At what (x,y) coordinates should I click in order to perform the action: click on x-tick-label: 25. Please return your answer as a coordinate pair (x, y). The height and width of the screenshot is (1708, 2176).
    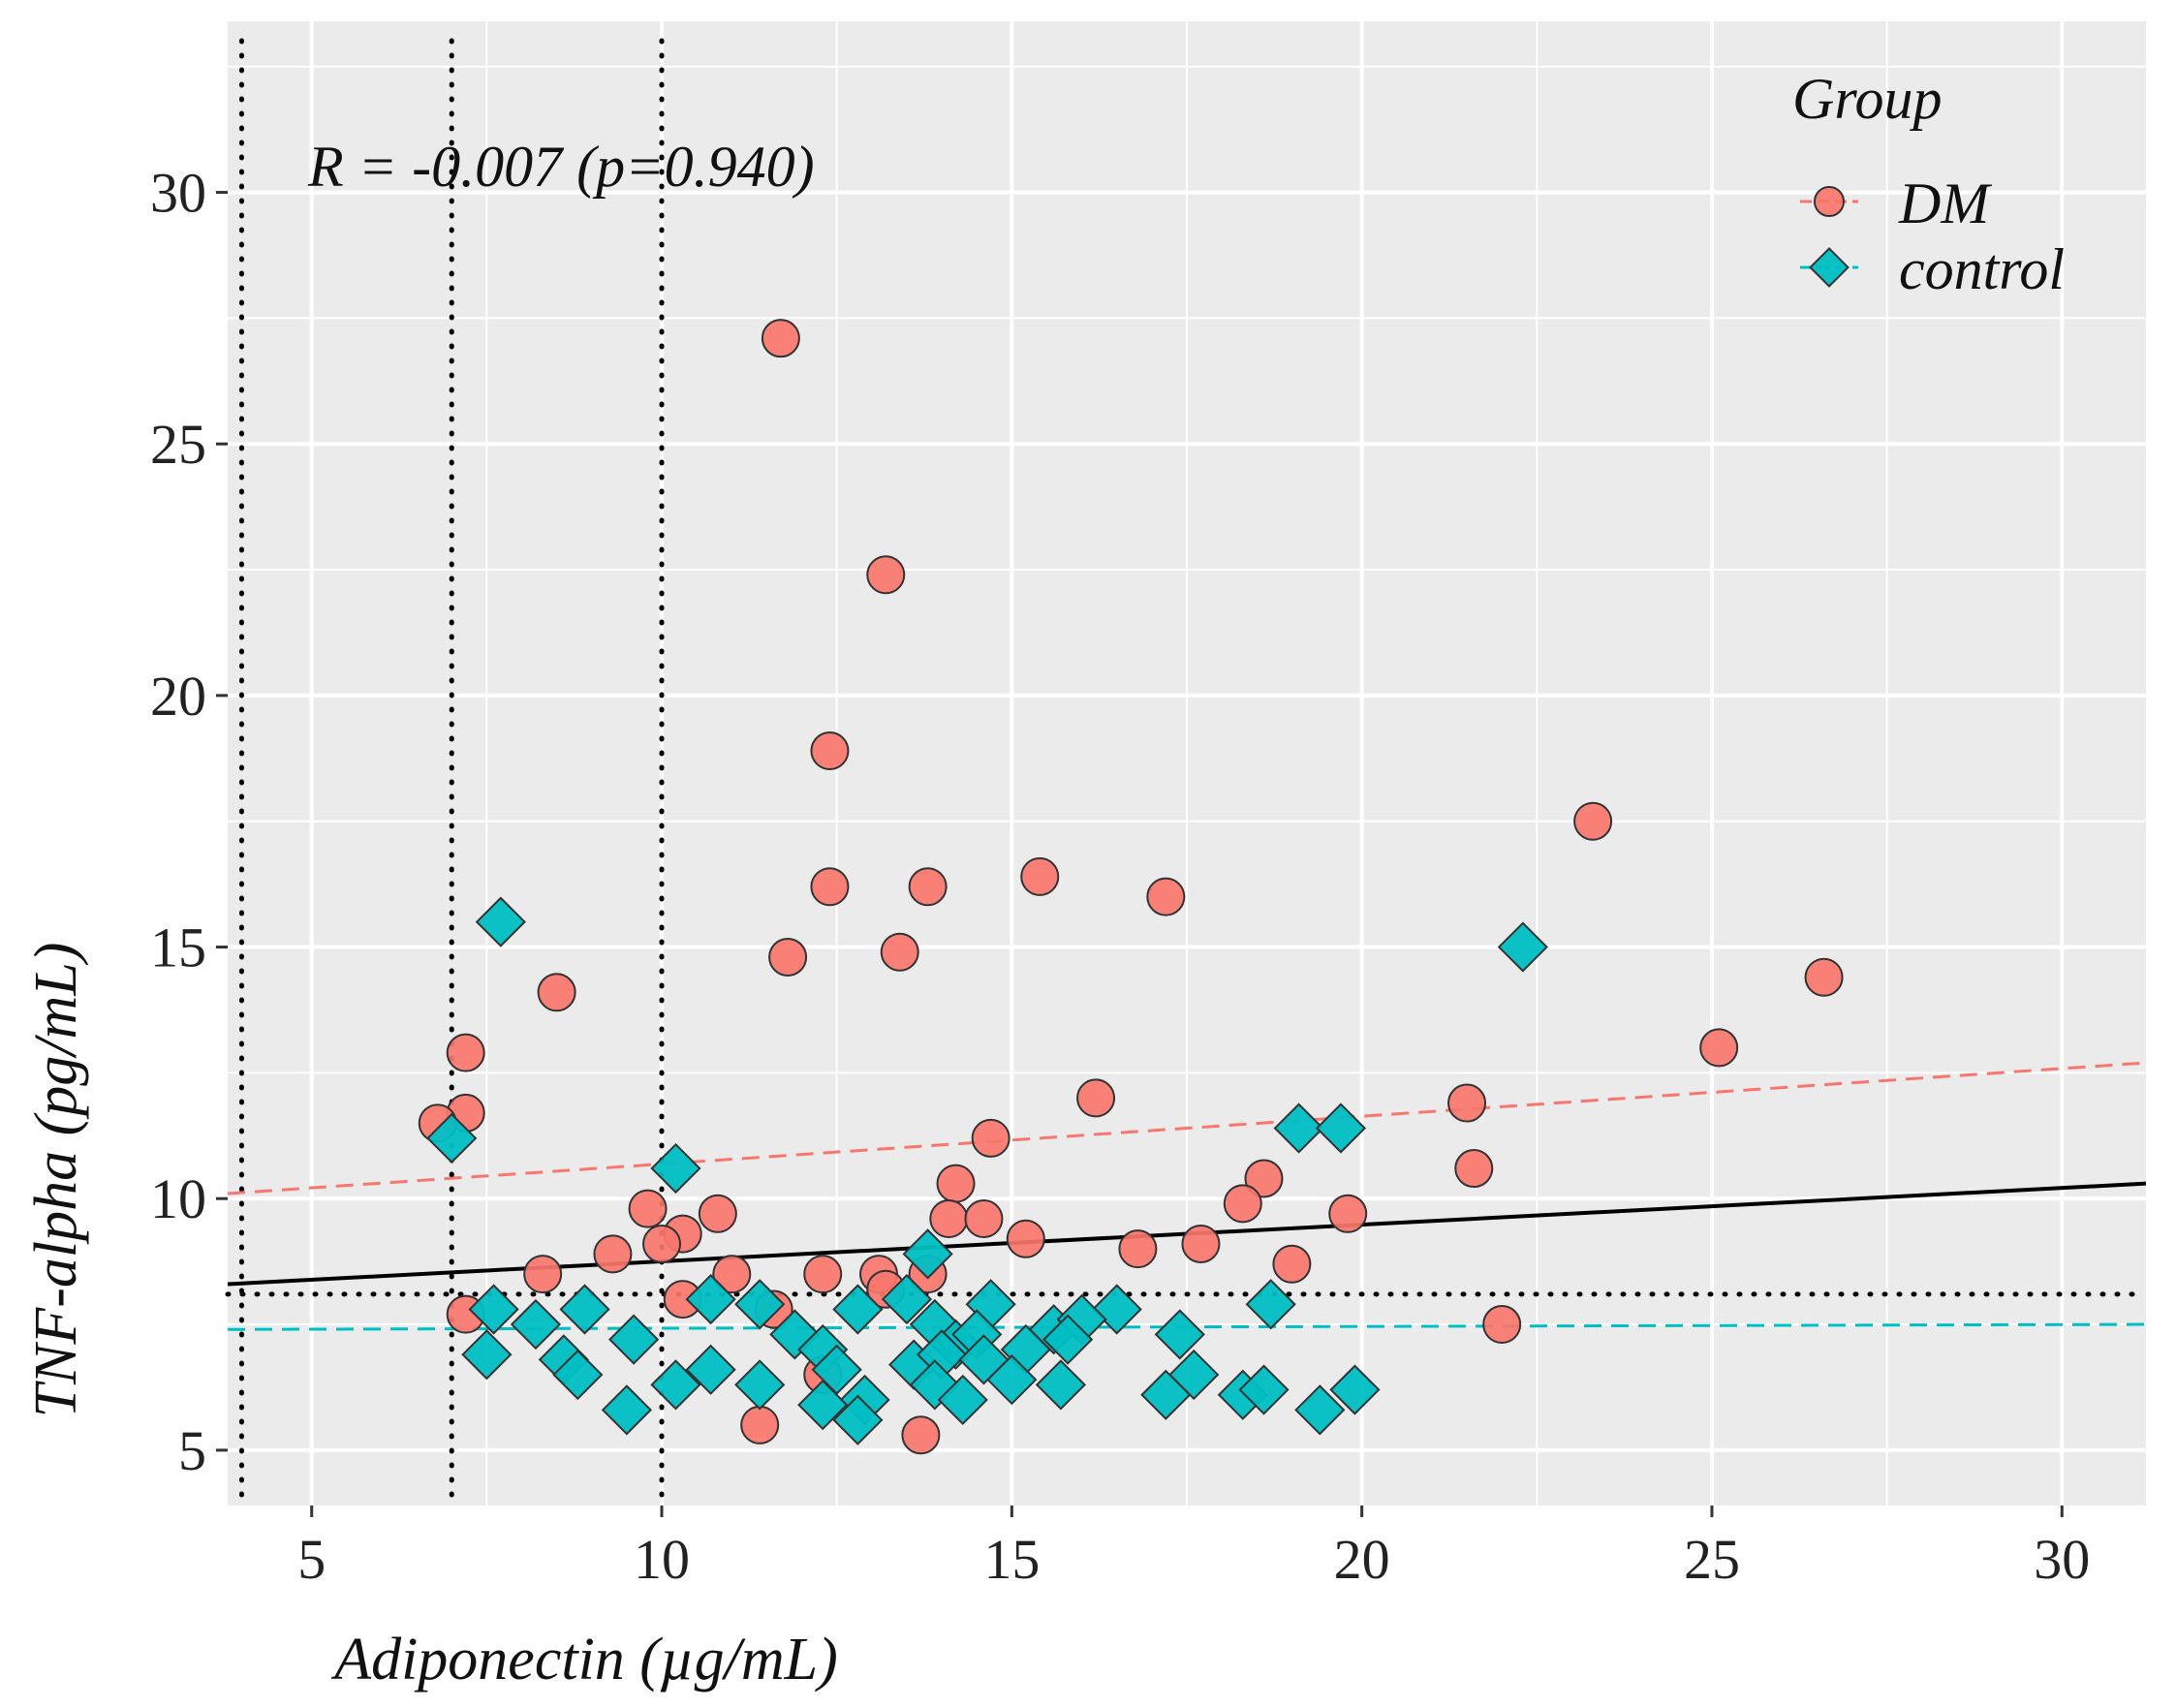
    Looking at the image, I should click on (1712, 1559).